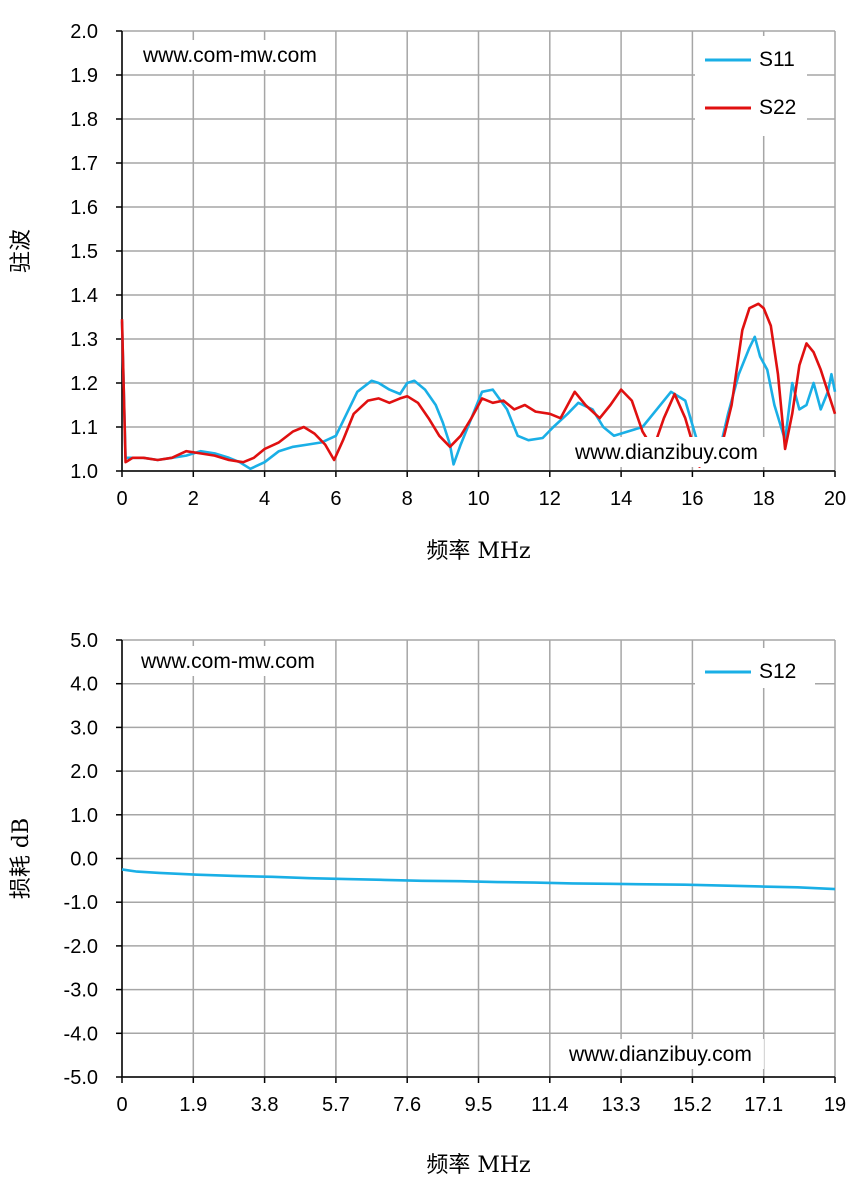  What do you see at coordinates (764, 499) in the screenshot?
I see `x-tick-label: 18` at bounding box center [764, 499].